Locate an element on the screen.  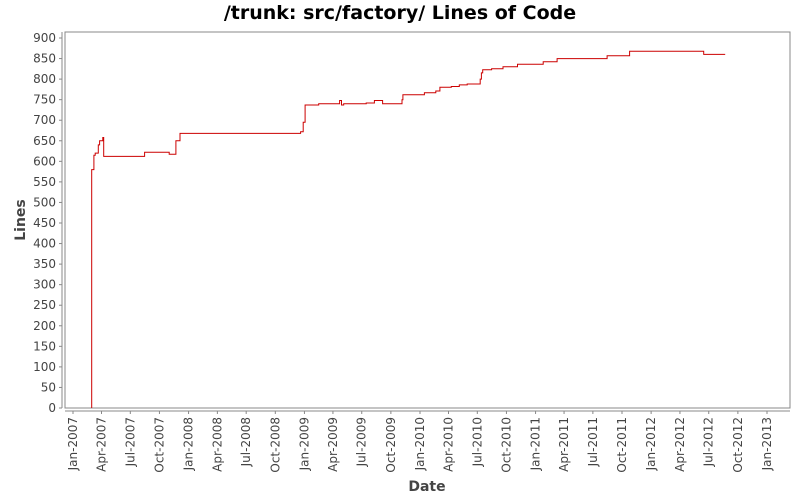
y-tick-label: 750 is located at coordinates (44, 100).